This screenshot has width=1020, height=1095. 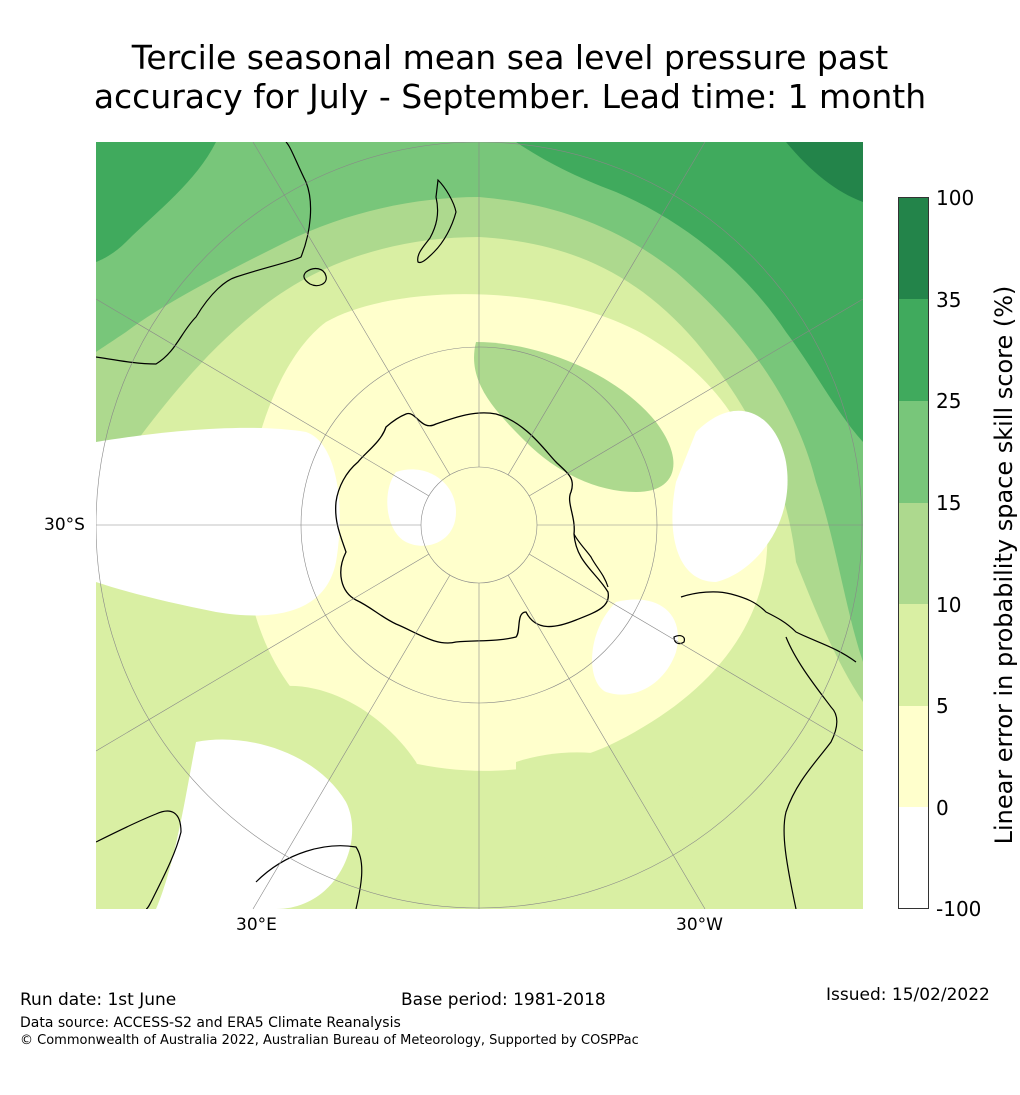 I want to click on australia-outline, so click(x=204, y=253).